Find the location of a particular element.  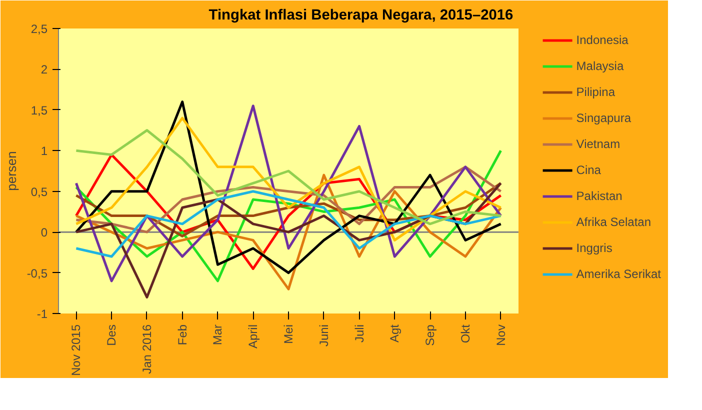

legend-label: Pilipina is located at coordinates (595, 92).